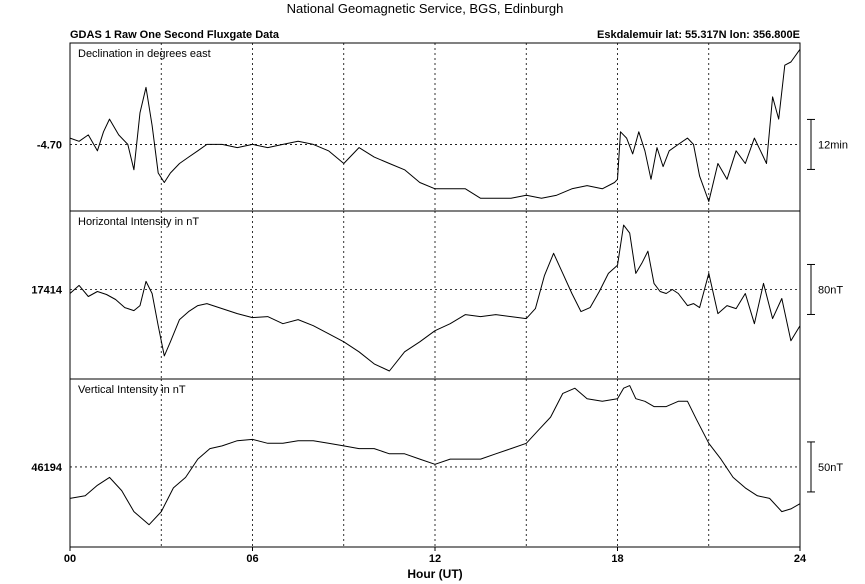 The image size is (865, 584). I want to click on panel-title: Horizontal Intensity in nT, so click(138, 222).